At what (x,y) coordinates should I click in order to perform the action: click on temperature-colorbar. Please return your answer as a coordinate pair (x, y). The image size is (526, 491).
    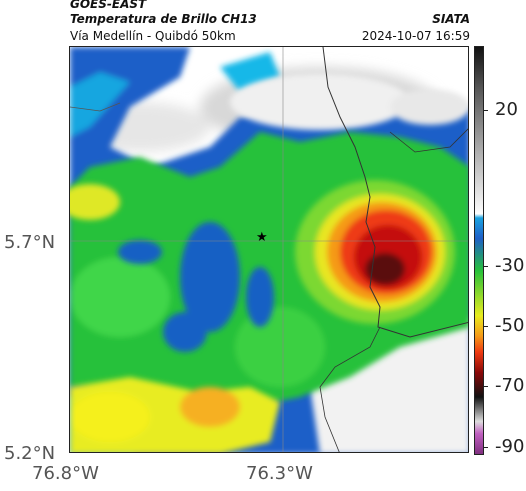
    Looking at the image, I should click on (479, 250).